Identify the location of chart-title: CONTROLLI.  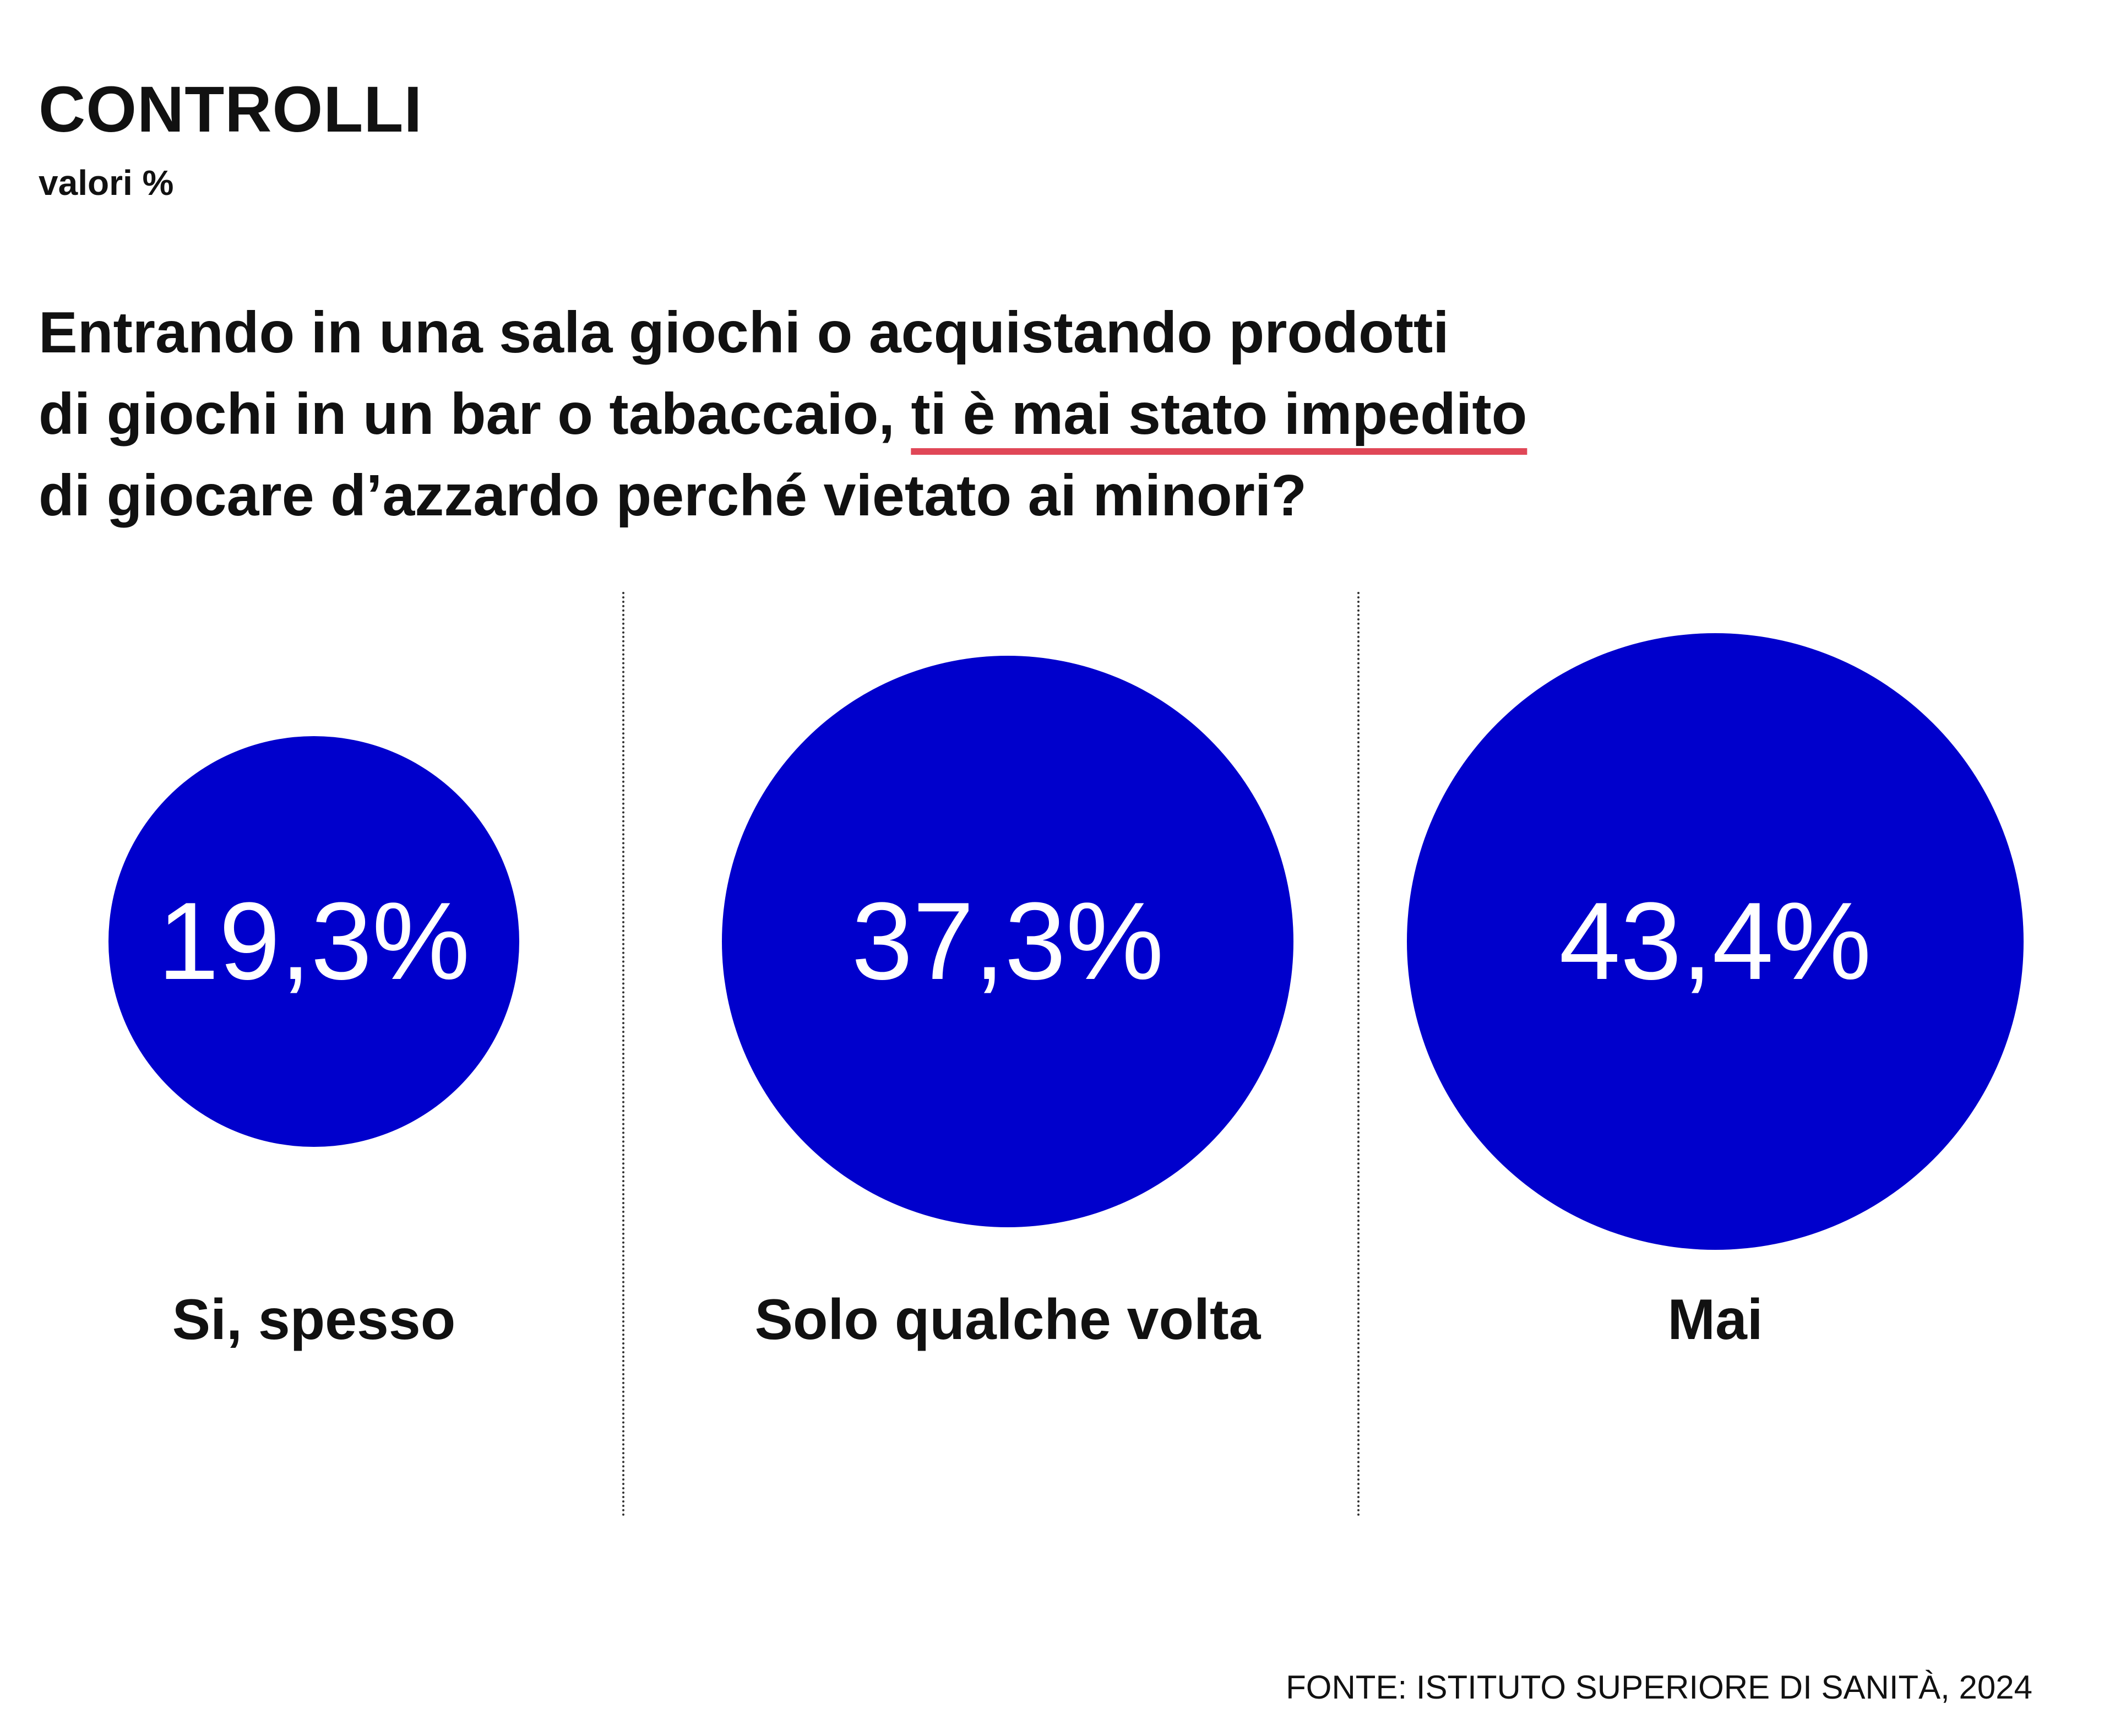
(231, 109).